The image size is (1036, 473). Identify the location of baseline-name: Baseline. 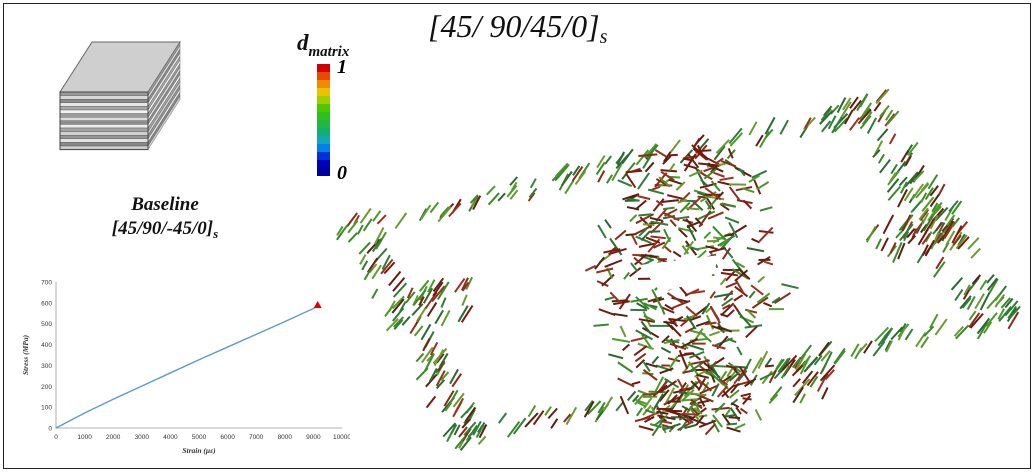
(165, 204).